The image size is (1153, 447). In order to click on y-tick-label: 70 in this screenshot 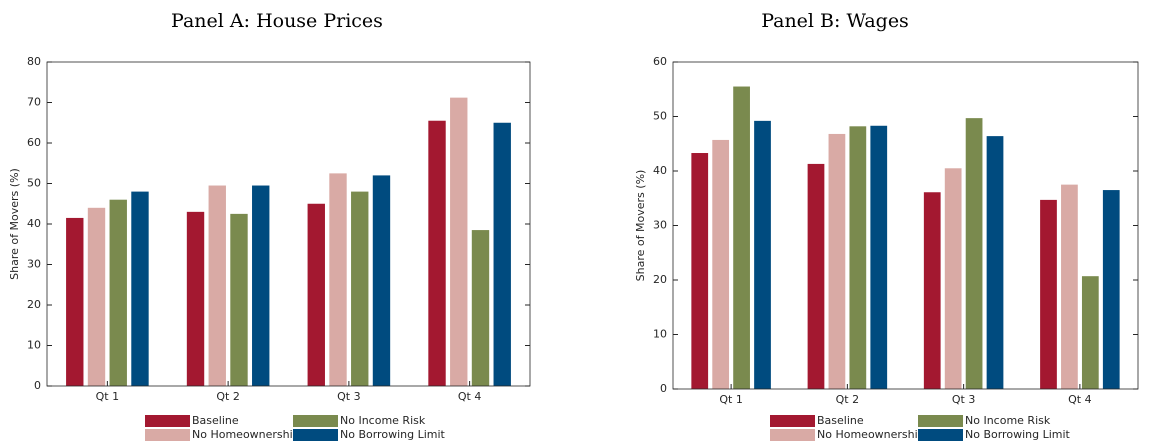, I will do `click(34, 102)`.